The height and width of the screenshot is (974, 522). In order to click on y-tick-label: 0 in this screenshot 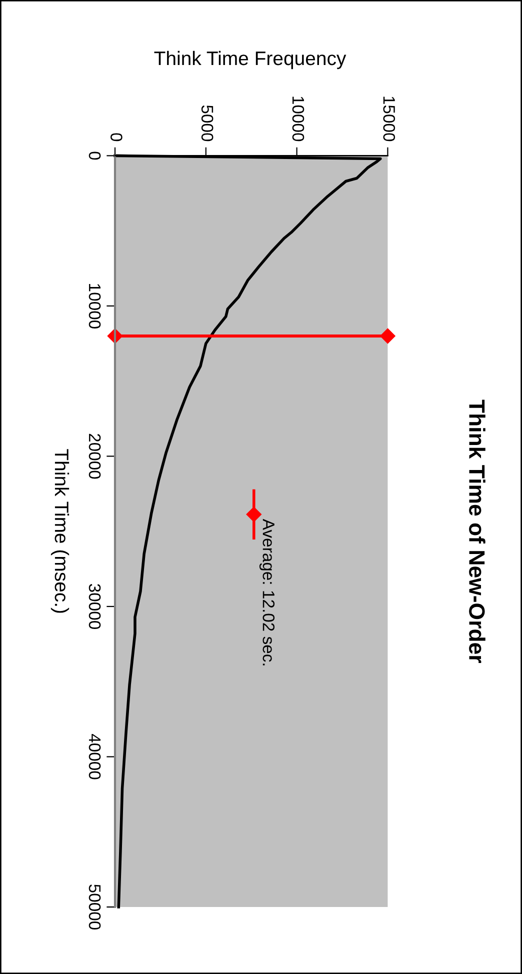, I will do `click(94, 156)`.